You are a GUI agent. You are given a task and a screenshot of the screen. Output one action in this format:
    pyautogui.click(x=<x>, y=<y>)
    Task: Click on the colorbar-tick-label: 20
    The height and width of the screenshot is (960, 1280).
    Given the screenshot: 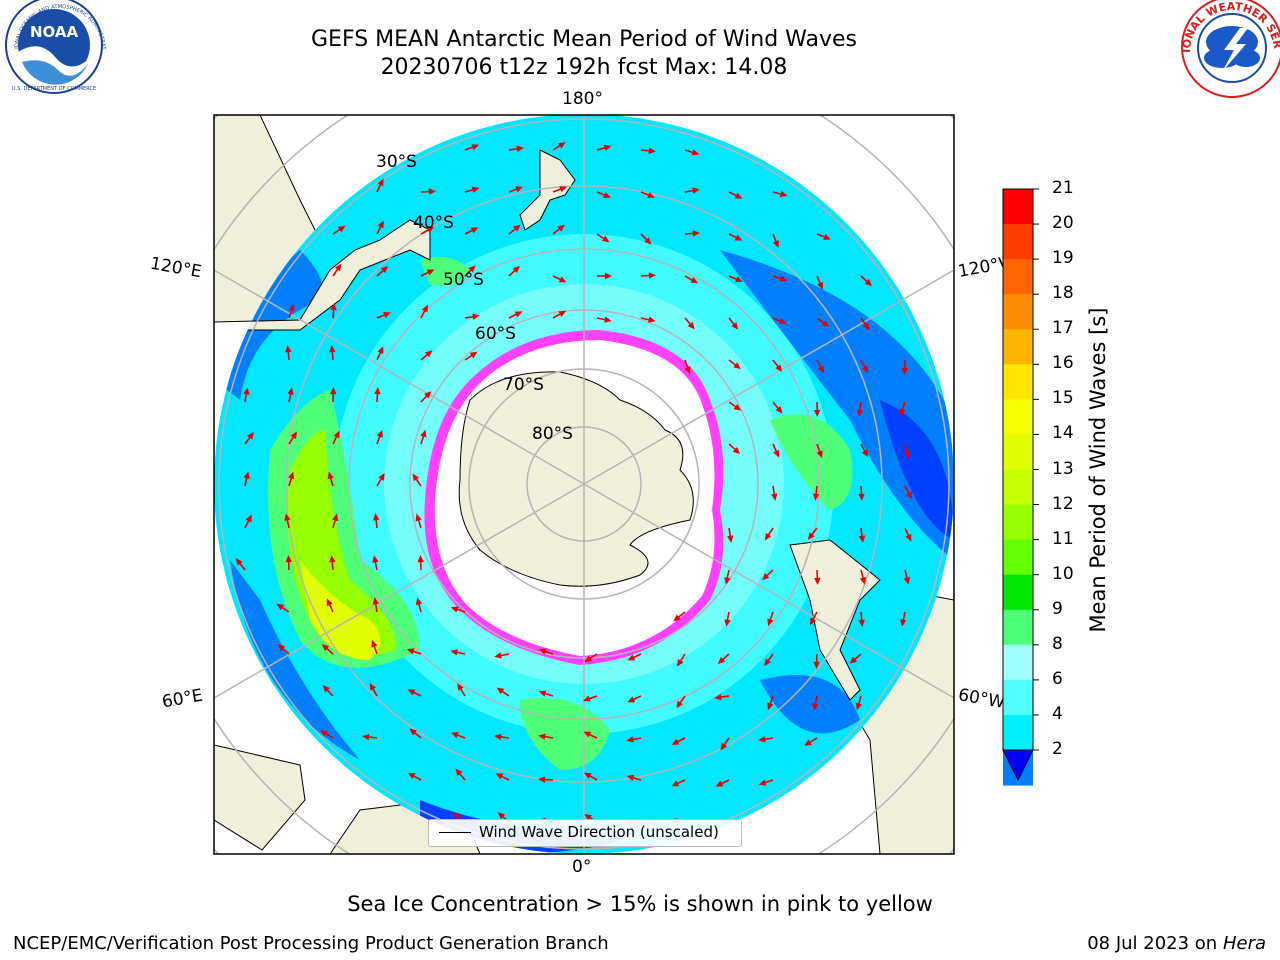 What is the action you would take?
    pyautogui.click(x=1063, y=223)
    